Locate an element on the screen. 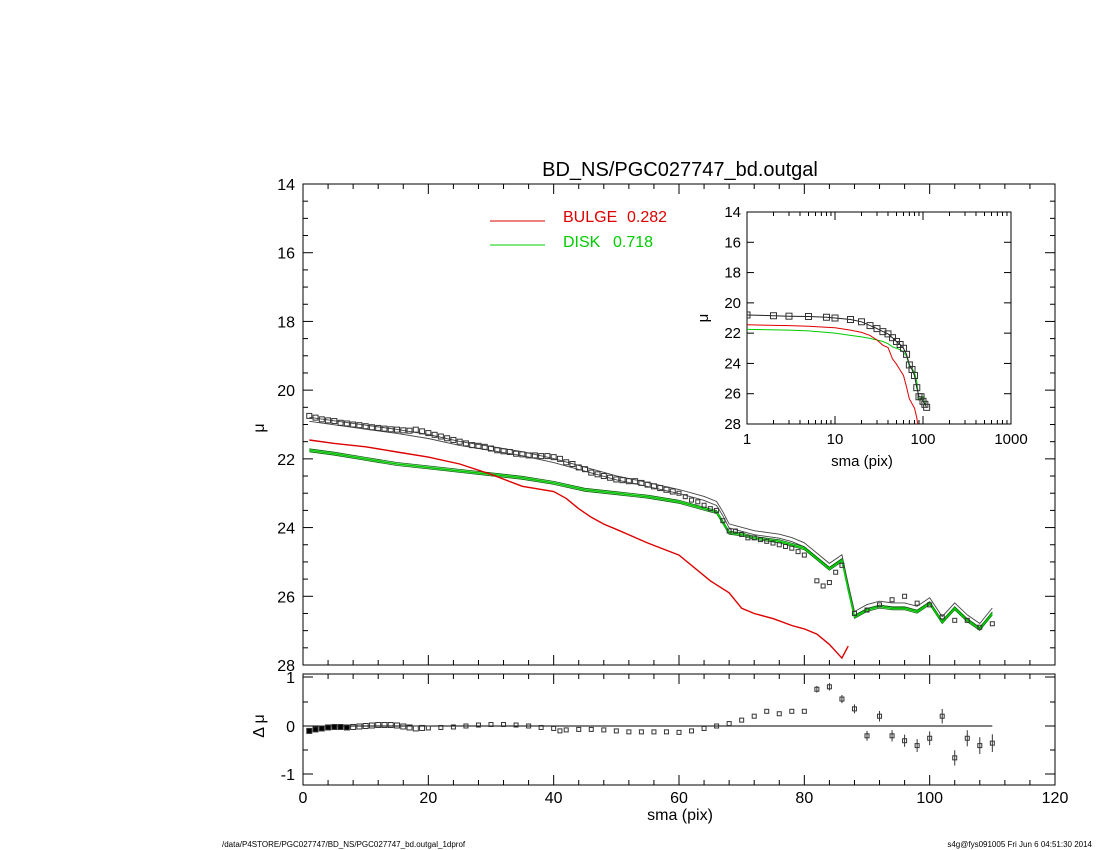 This screenshot has height=850, width=1100. main-y-tick-label: 22 is located at coordinates (286, 460).